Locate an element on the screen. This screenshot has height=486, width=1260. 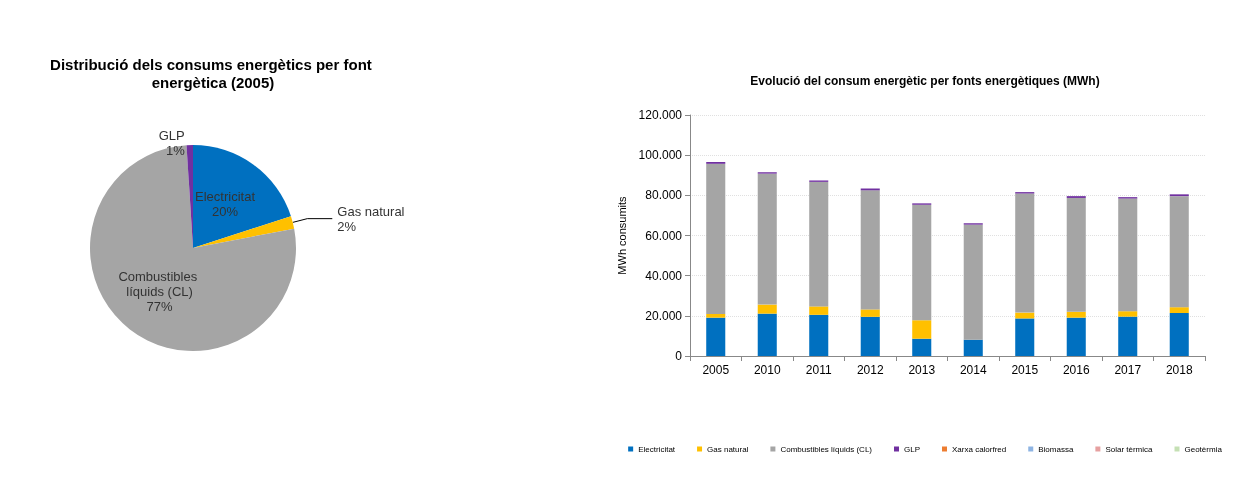
legend-label: Biomassa is located at coordinates (1056, 449).